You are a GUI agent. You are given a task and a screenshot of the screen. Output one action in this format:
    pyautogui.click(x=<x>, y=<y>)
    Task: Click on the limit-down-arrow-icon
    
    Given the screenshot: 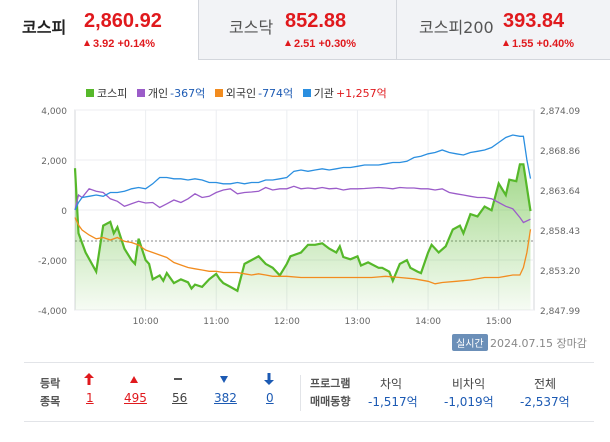 What is the action you would take?
    pyautogui.click(x=269, y=379)
    